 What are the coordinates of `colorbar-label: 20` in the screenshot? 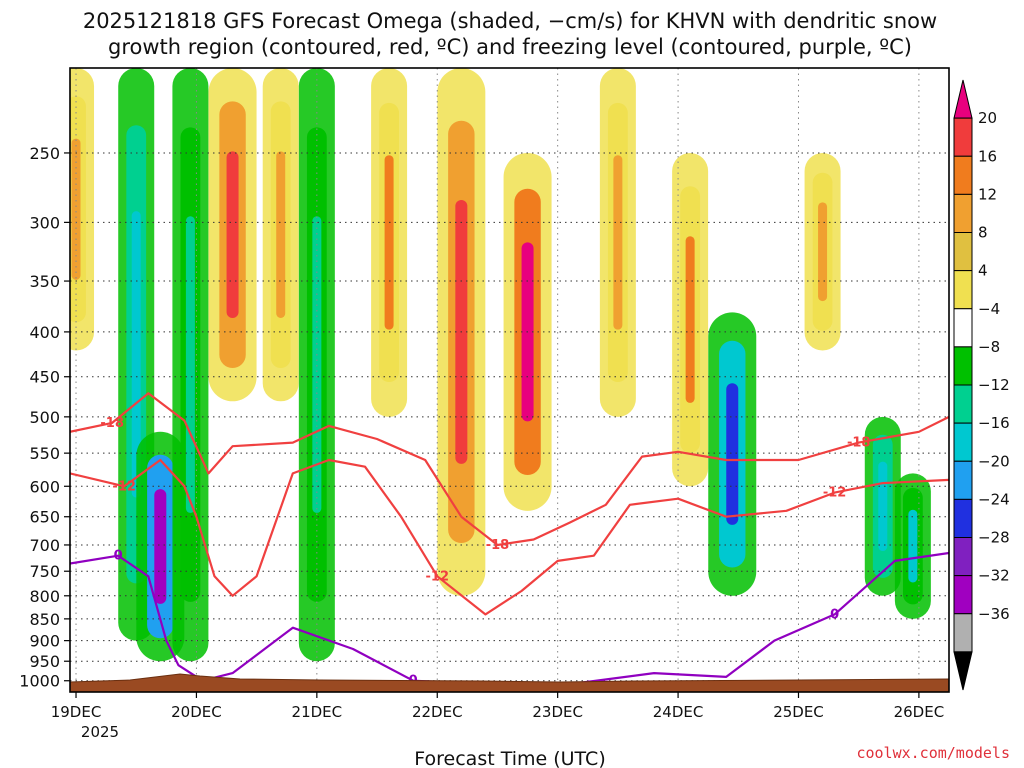 It's located at (987, 118).